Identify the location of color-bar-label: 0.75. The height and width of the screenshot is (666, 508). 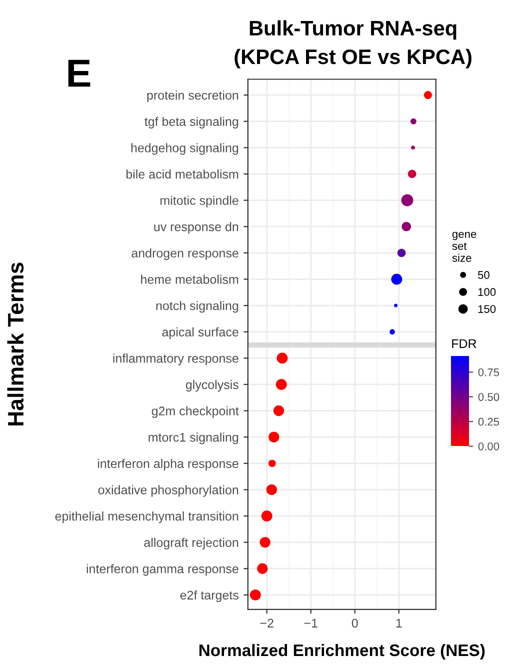
(489, 372).